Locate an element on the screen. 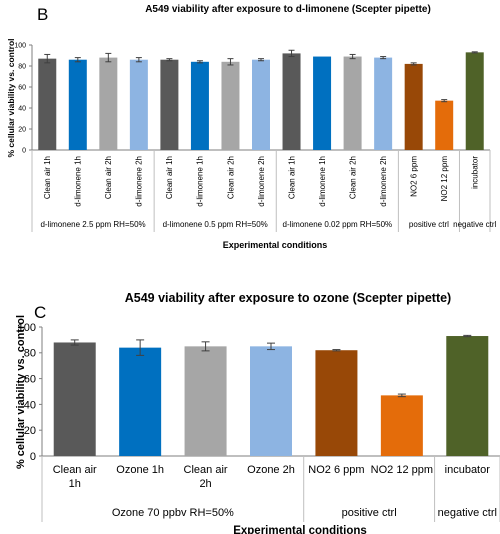 The width and height of the screenshot is (500, 534). chart-b-x-axis-label: Experimental conditions is located at coordinates (275, 245).